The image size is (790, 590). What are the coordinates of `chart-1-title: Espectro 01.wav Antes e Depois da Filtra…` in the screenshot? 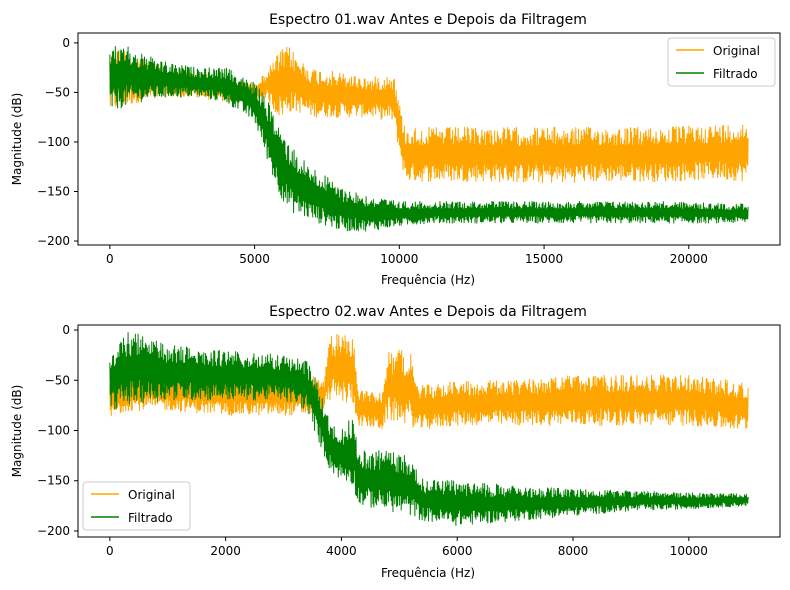 It's located at (428, 20).